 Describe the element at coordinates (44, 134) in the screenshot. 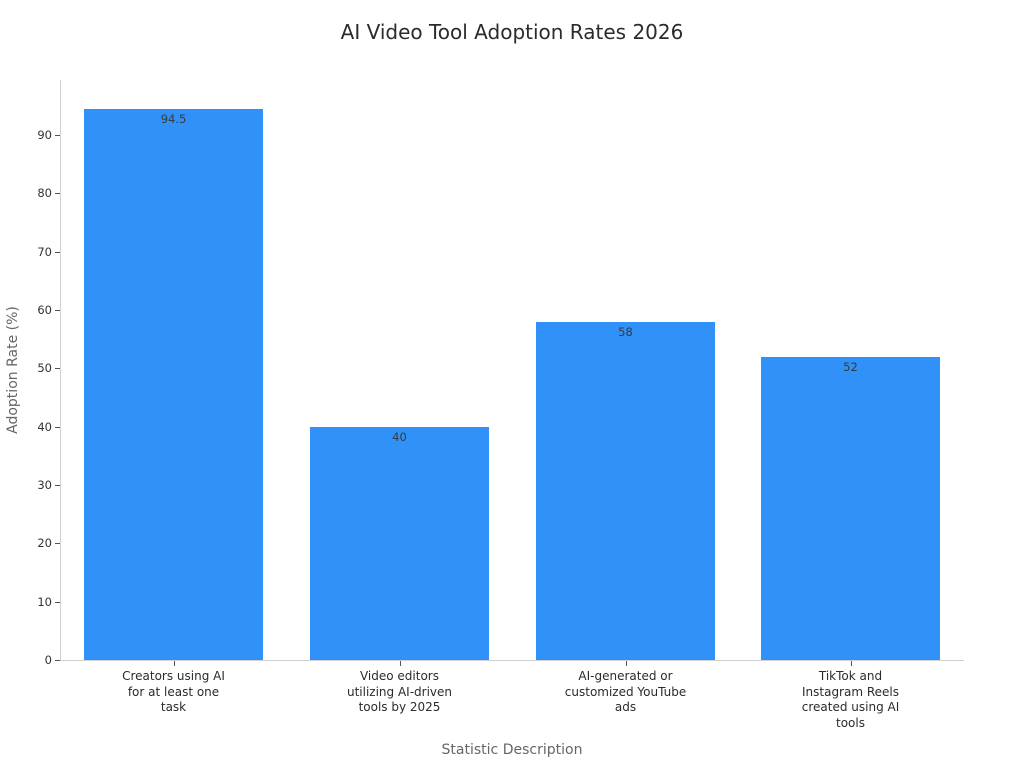

I see `y-tick-label: 90` at that location.